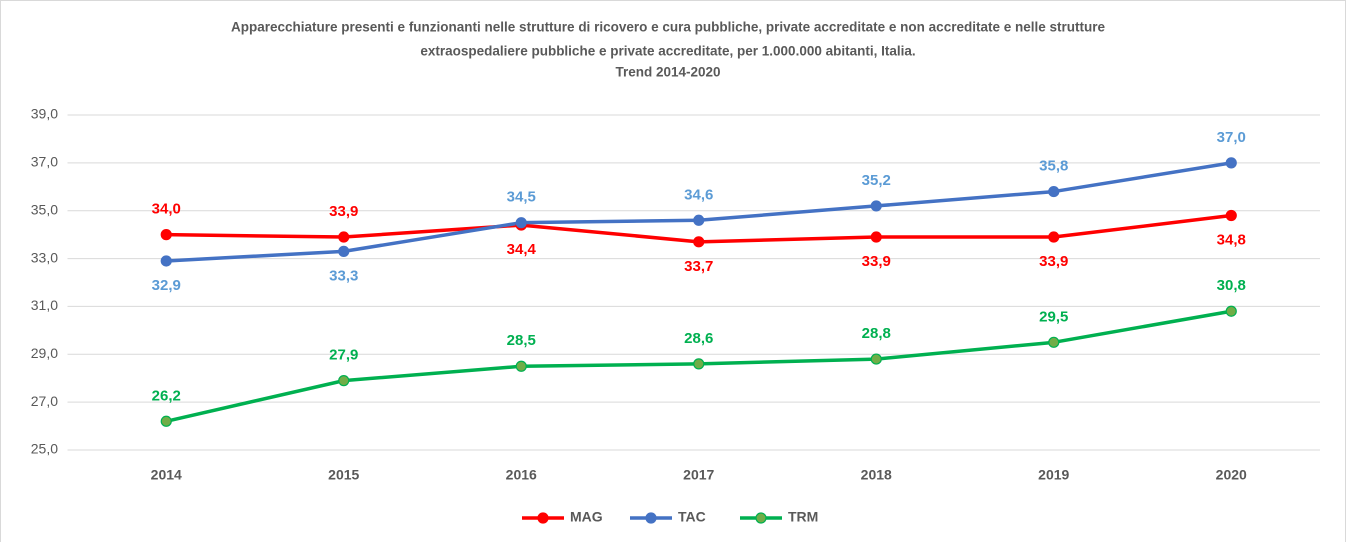 The image size is (1346, 542). What do you see at coordinates (343, 355) in the screenshot?
I see `data-label: 27,9` at bounding box center [343, 355].